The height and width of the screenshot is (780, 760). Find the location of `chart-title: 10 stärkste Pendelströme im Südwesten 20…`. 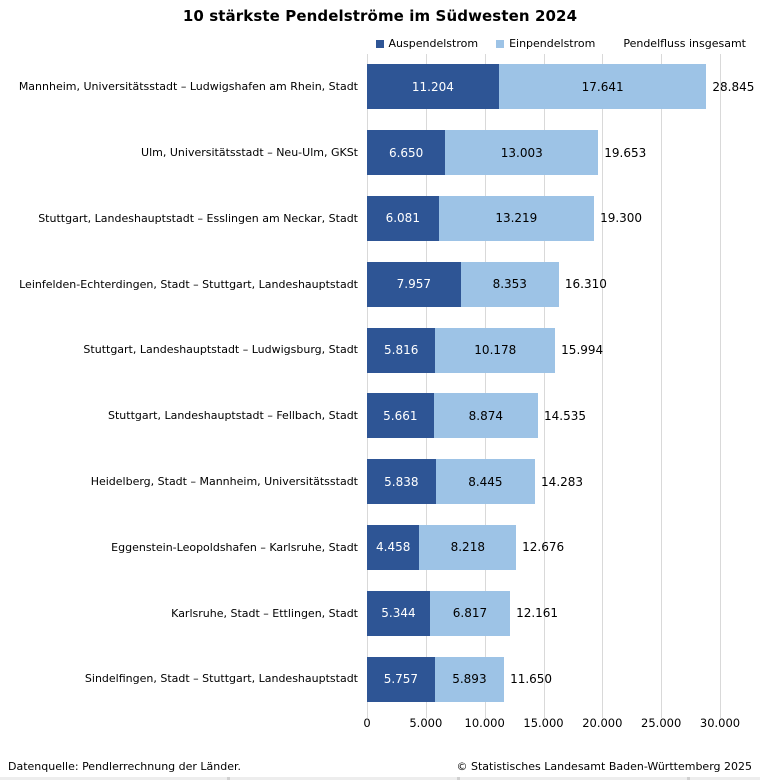

chart-title: 10 stärkste Pendelströme im Südwesten 20… is located at coordinates (380, 16).